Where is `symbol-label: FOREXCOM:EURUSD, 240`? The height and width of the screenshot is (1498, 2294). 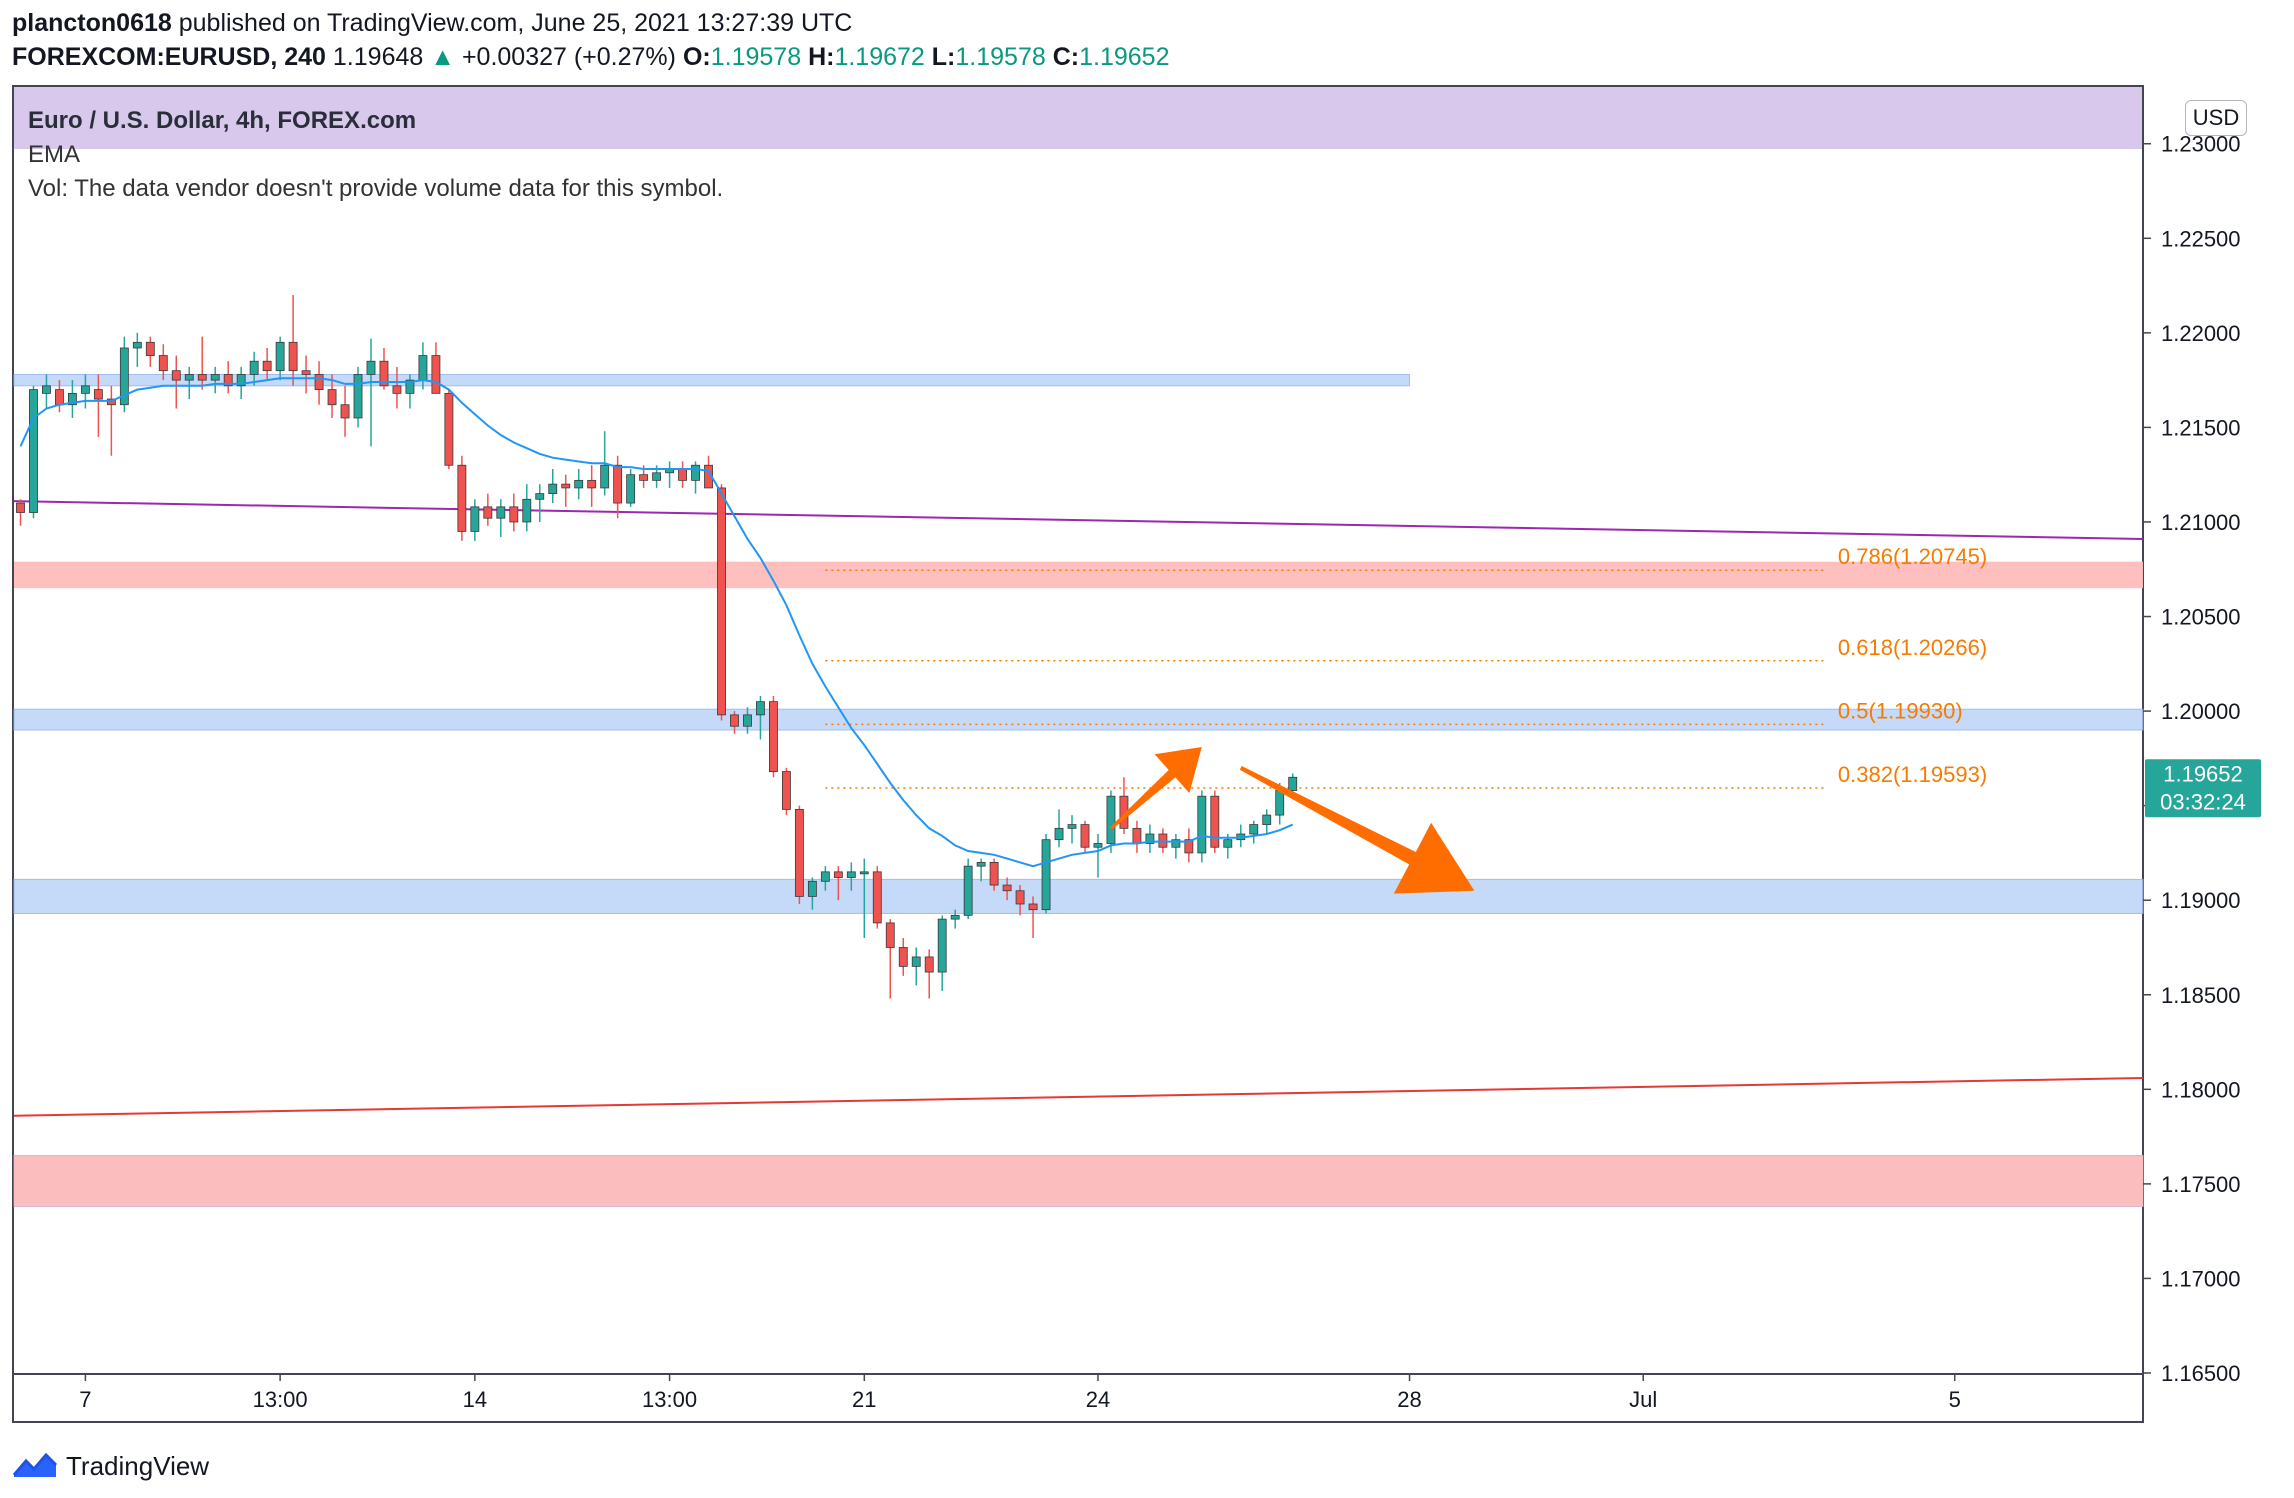
symbol-label: FOREXCOM:EURUSD, 240 is located at coordinates (169, 57).